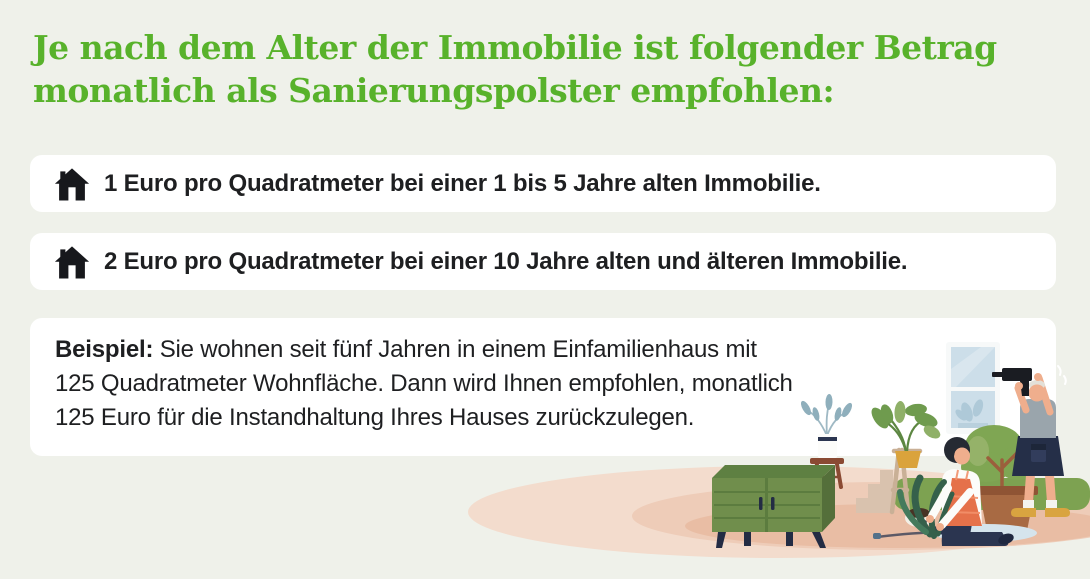 Image resolution: width=1090 pixels, height=579 pixels. Describe the element at coordinates (1012, 382) in the screenshot. I see `drill-icon` at that location.